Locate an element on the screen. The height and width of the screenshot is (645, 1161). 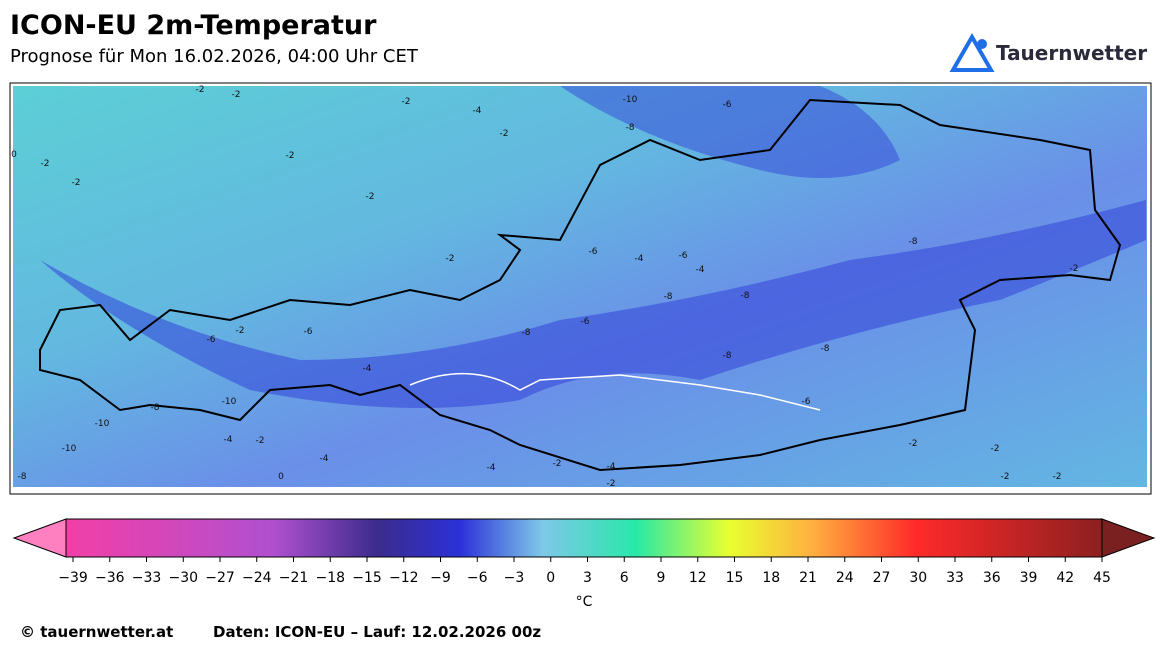
colorbar-tick-label: 18 is located at coordinates (771, 578).